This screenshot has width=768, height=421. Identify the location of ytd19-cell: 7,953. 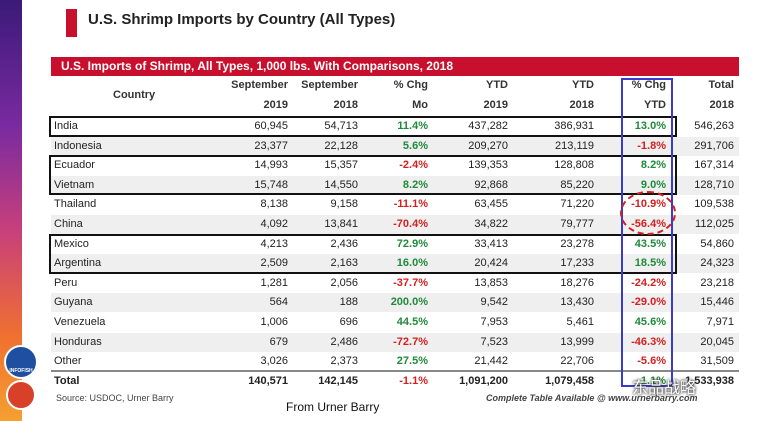
(494, 322).